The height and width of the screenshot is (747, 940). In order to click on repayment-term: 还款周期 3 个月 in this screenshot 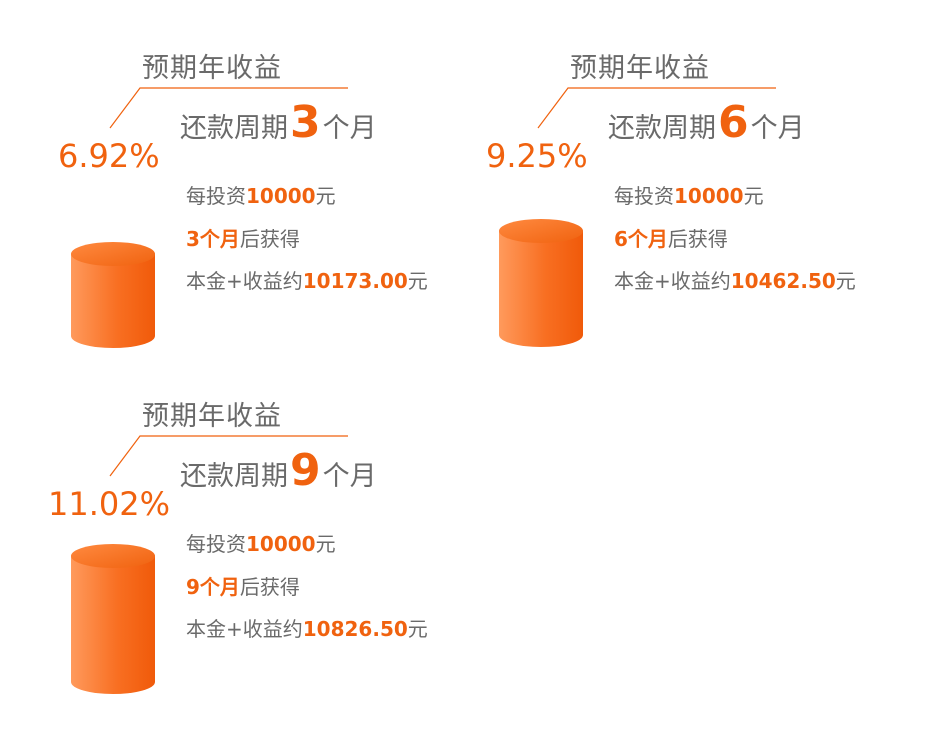, I will do `click(278, 123)`.